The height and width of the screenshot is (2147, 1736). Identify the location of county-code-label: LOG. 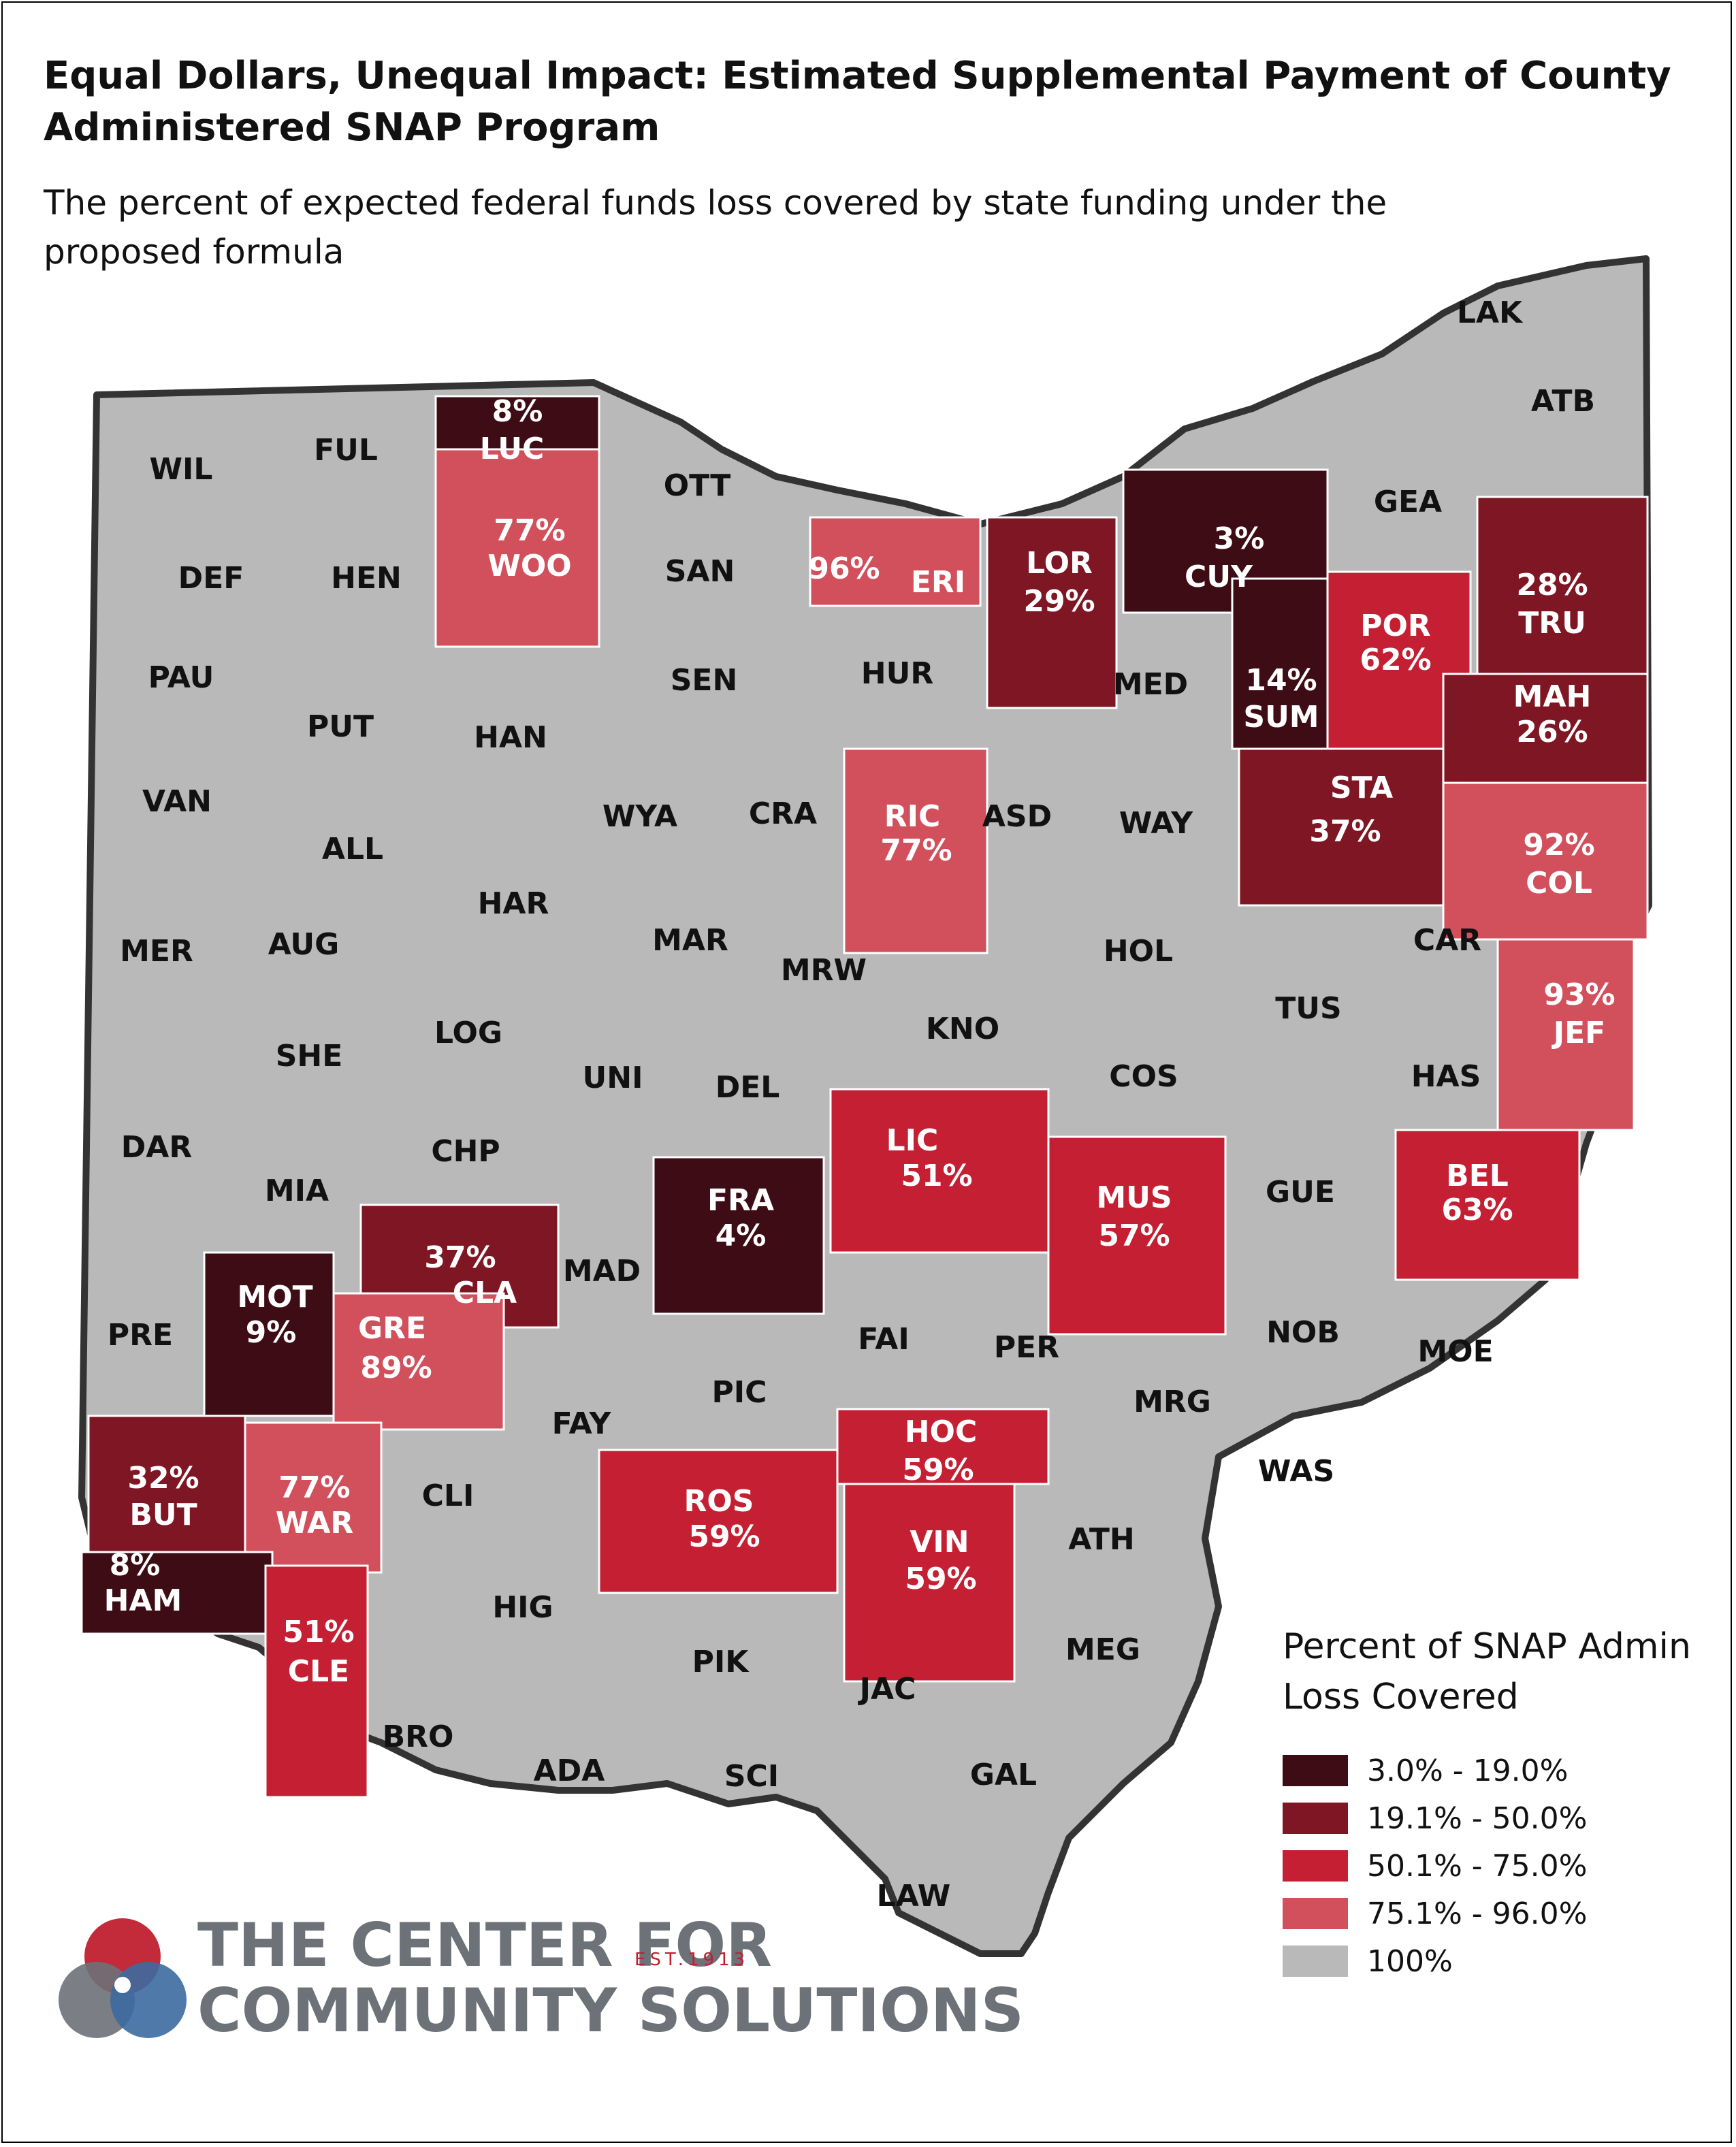
(468, 1033).